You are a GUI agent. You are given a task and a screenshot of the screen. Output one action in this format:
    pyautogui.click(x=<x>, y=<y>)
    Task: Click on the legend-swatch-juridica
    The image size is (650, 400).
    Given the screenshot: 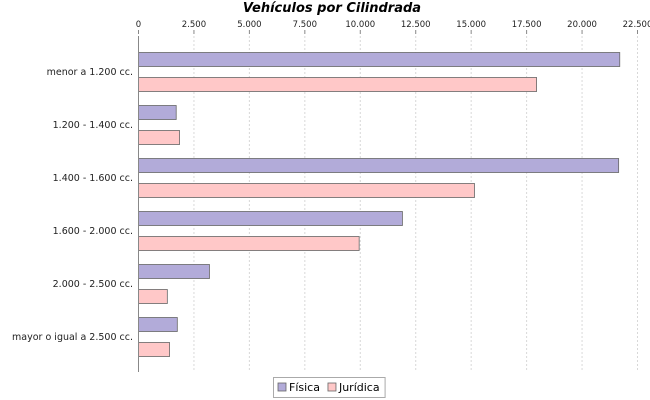 What is the action you would take?
    pyautogui.click(x=332, y=387)
    